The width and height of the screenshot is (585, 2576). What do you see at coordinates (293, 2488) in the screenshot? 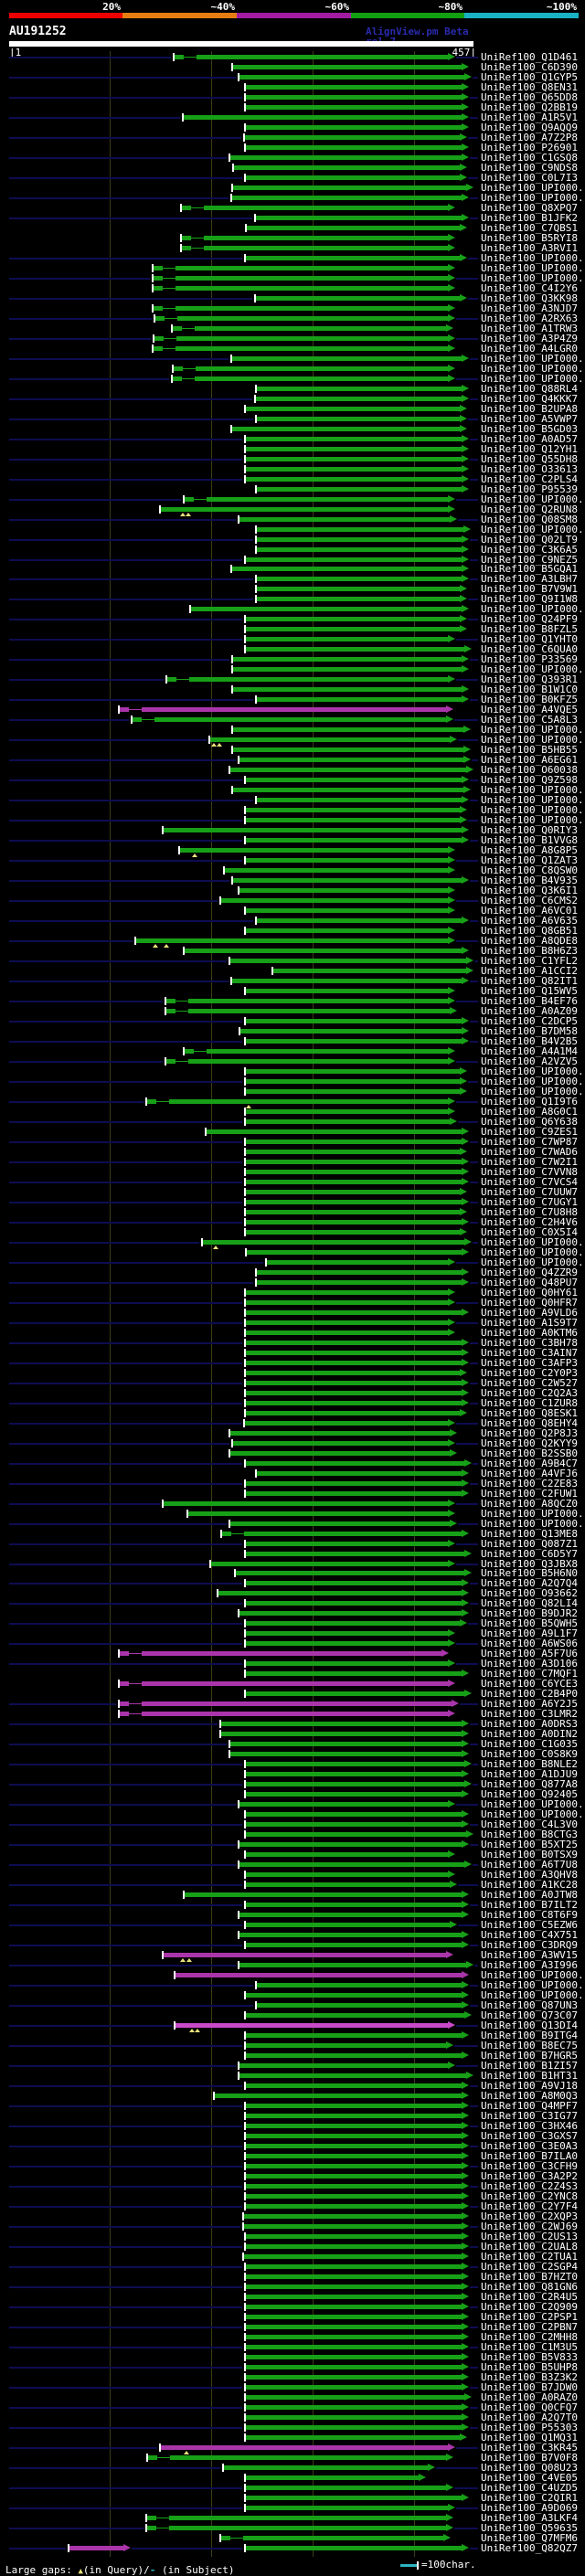
I see `hit-row: UniRef100_C4UZD5` at bounding box center [293, 2488].